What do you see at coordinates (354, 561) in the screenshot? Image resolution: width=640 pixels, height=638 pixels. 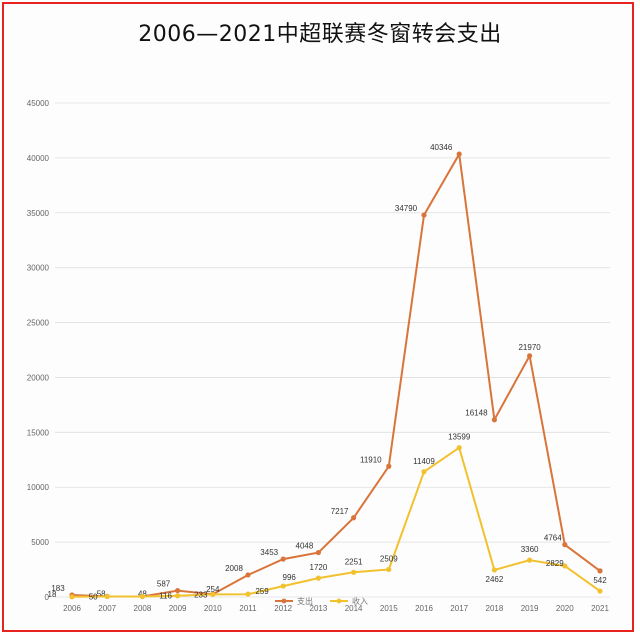 I see `data-label: 2251` at bounding box center [354, 561].